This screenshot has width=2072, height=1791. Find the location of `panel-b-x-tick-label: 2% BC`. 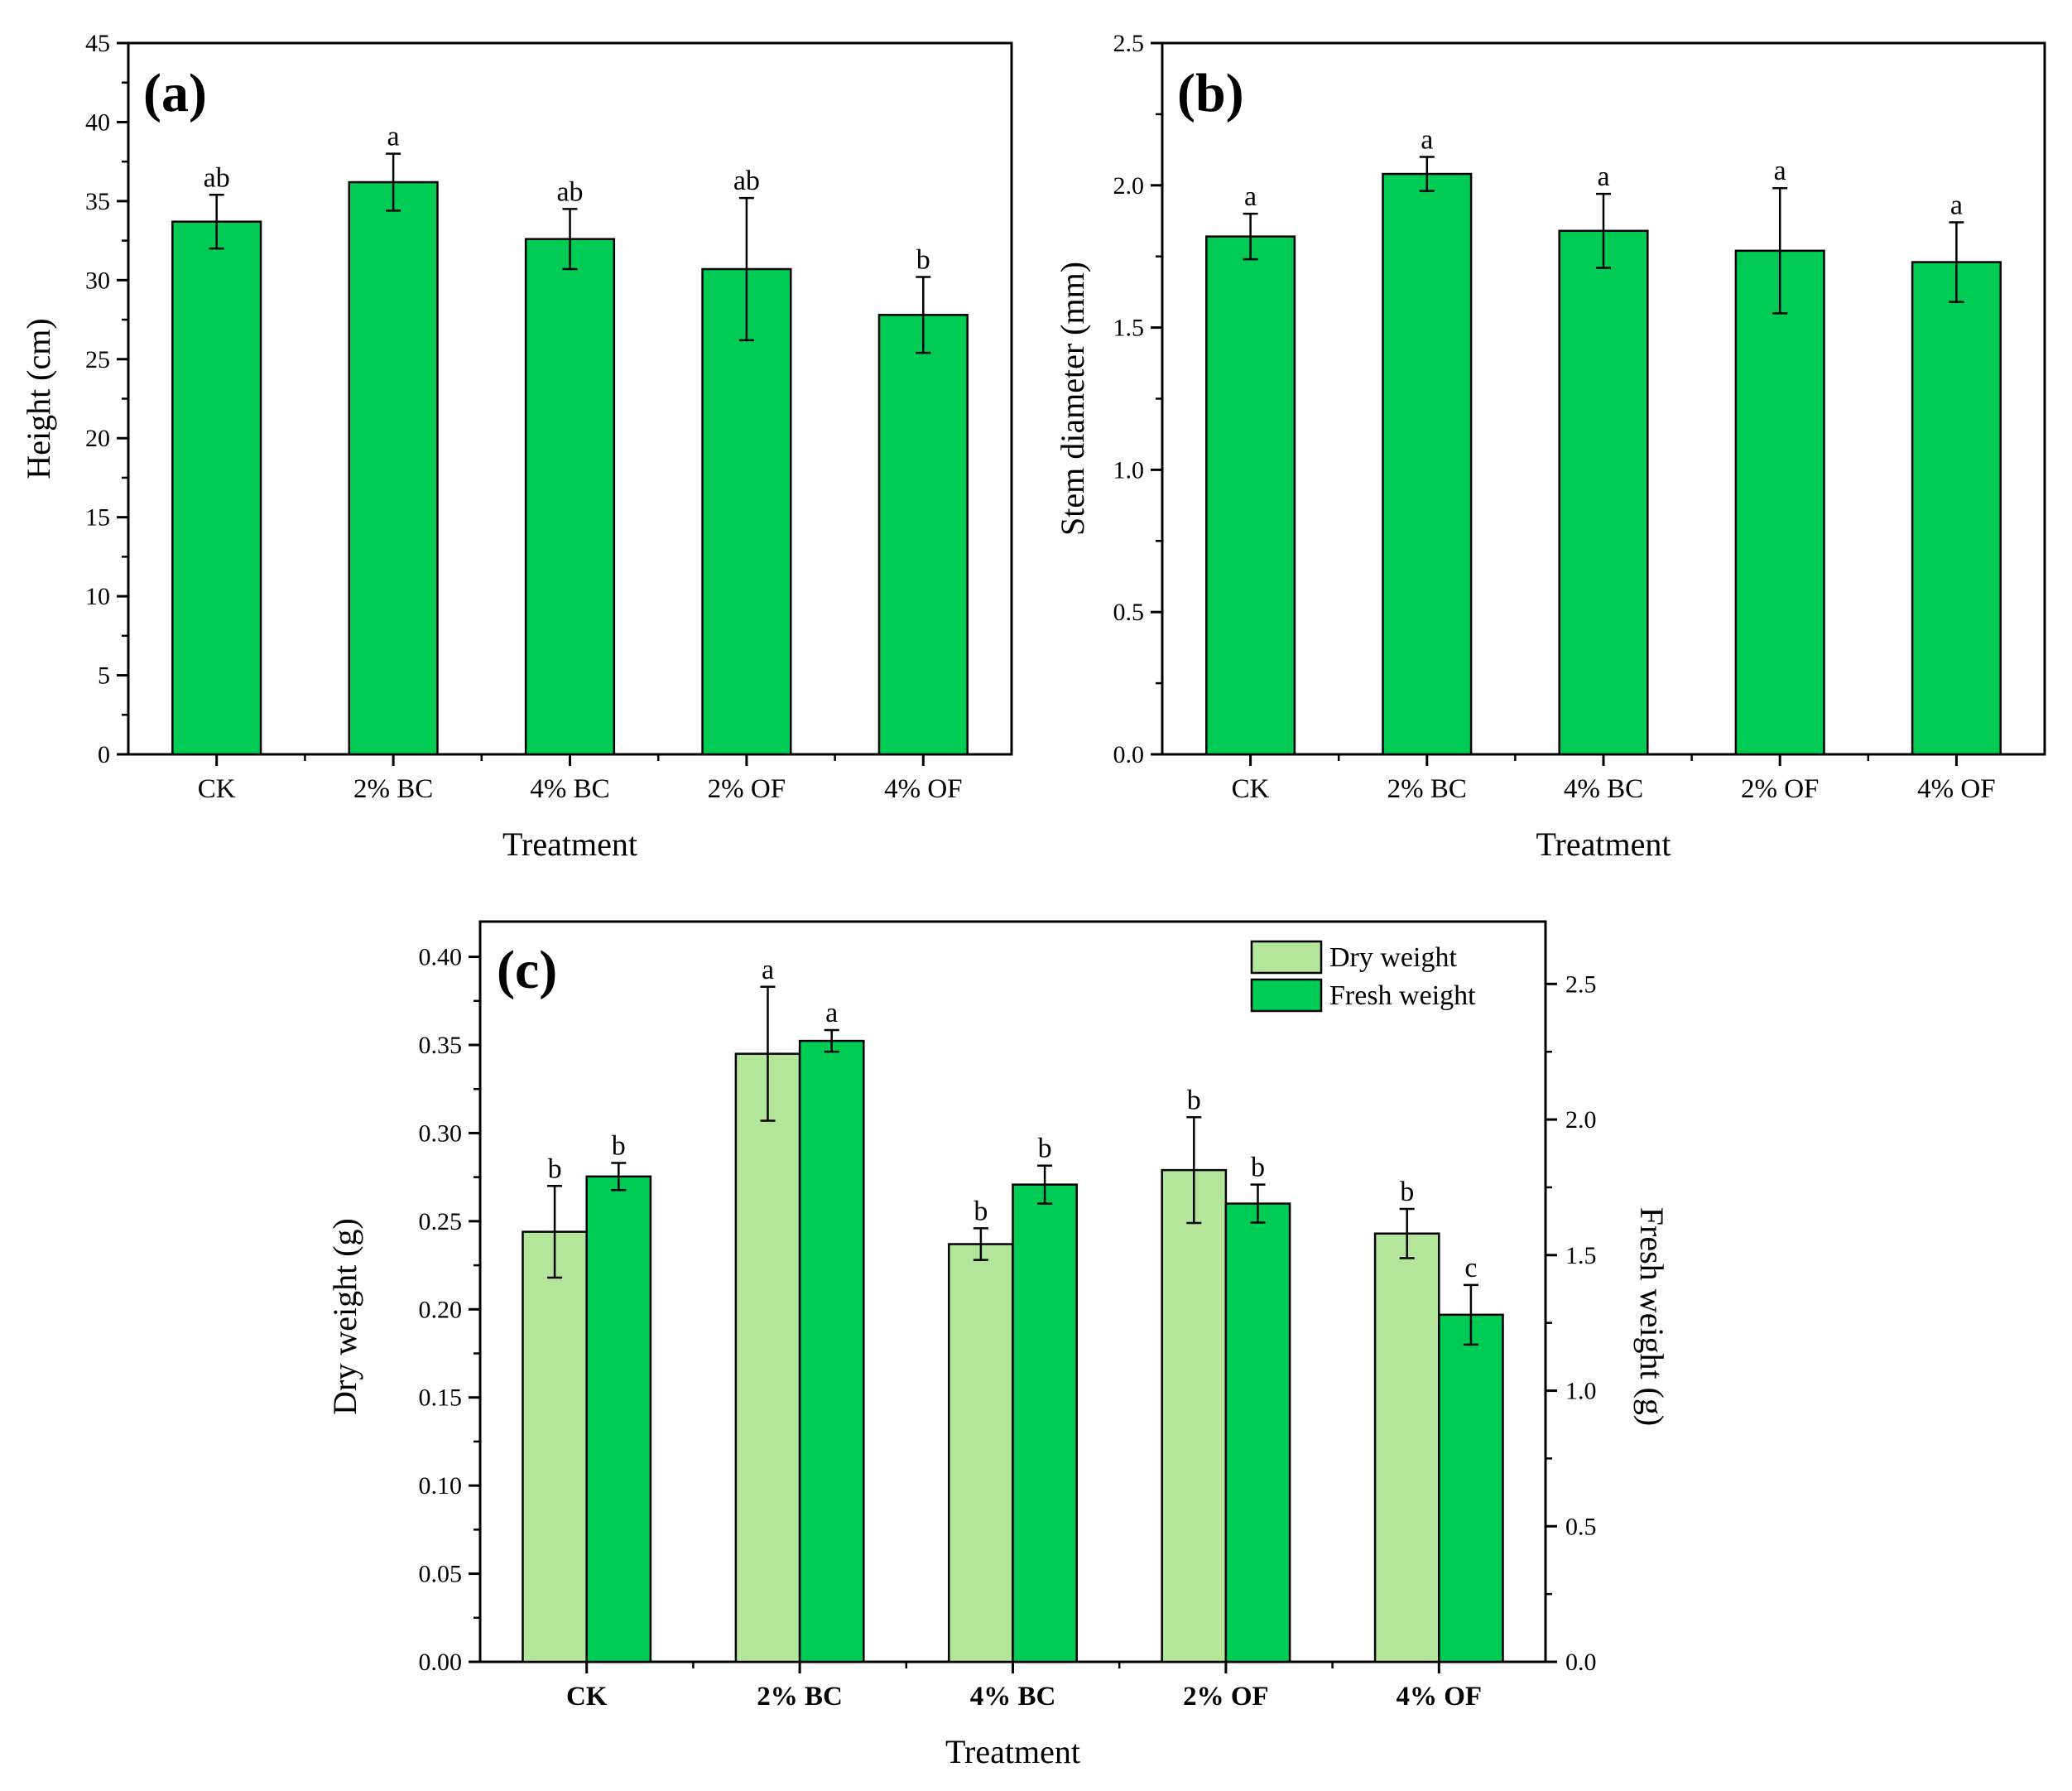

panel-b-x-tick-label: 2% BC is located at coordinates (1427, 789).